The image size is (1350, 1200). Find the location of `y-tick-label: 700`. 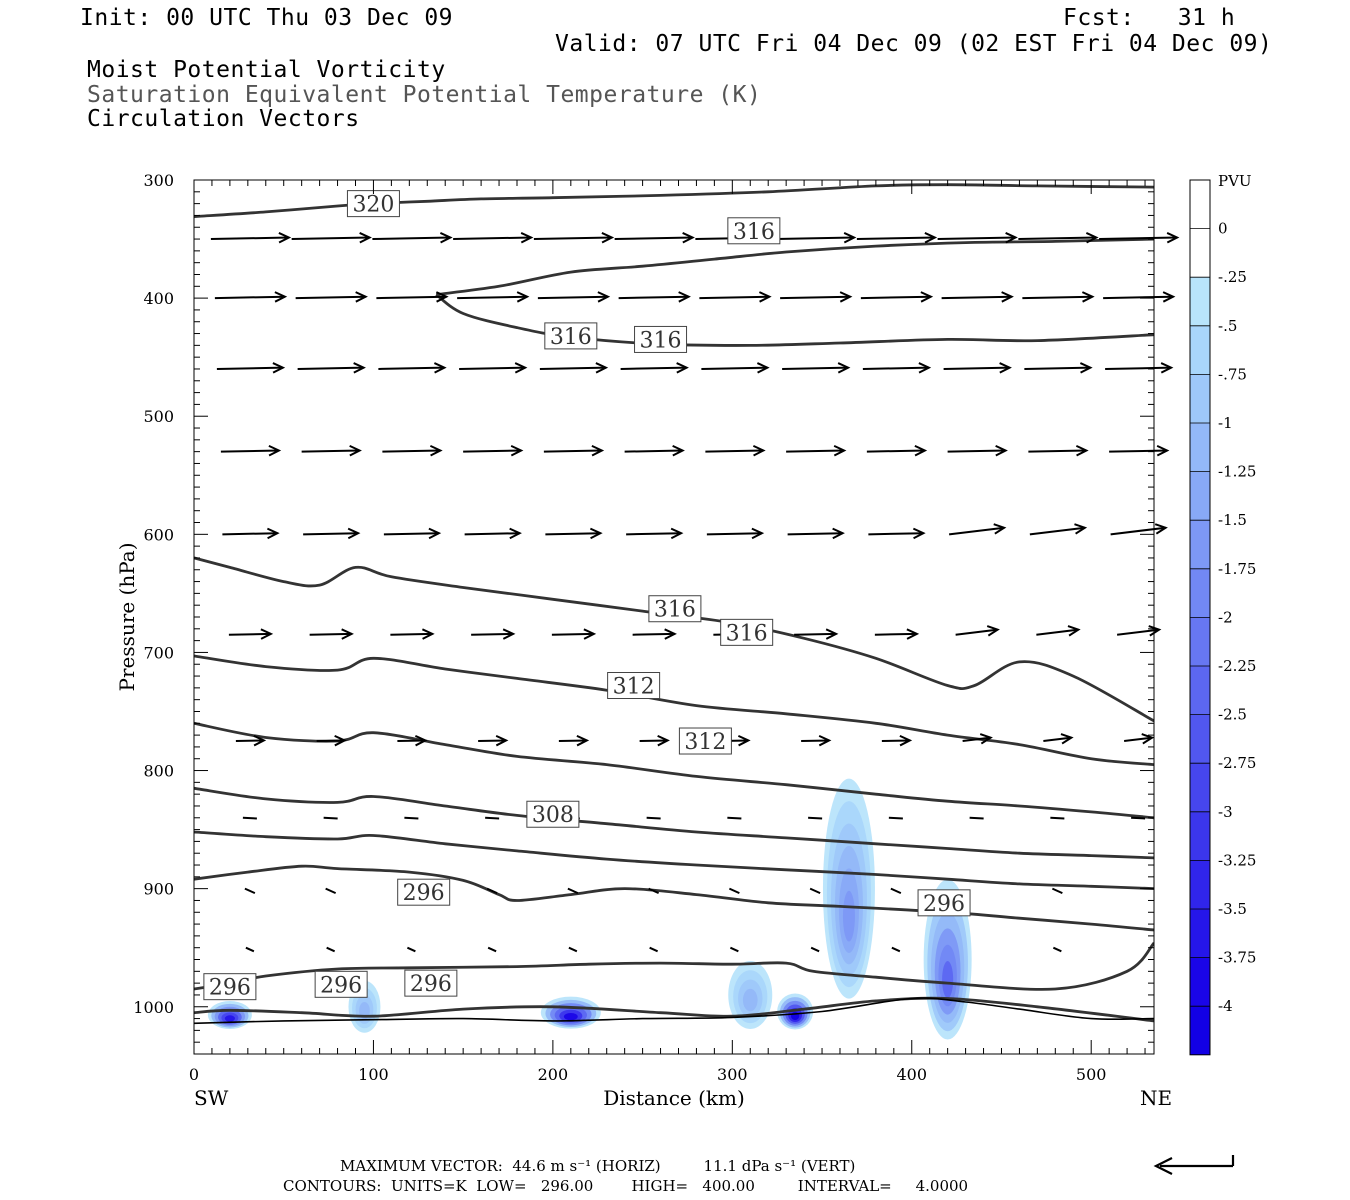

y-tick-label: 700 is located at coordinates (158, 652).